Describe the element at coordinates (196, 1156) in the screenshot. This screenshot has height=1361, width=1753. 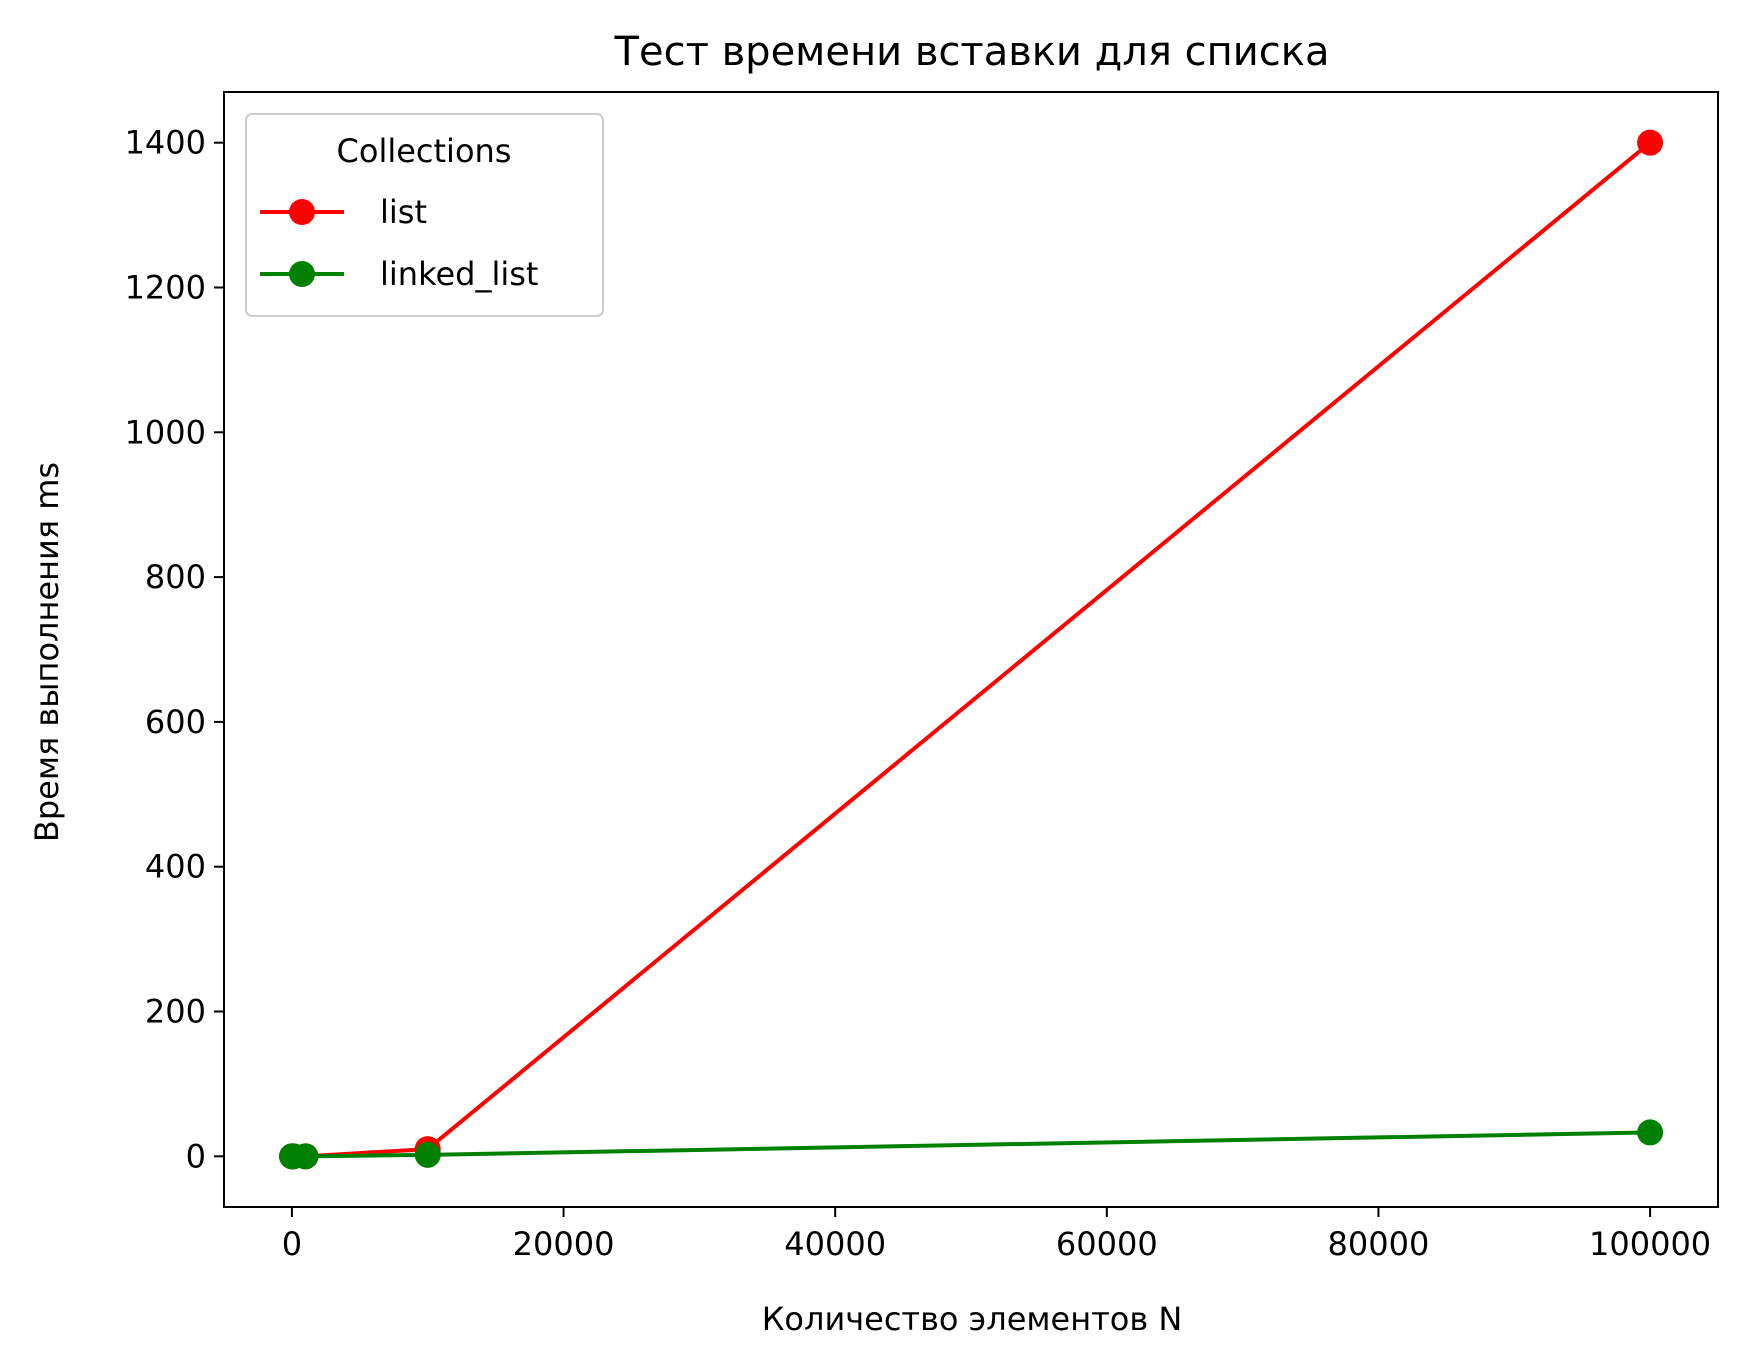
I see `y-tick-label: 0` at that location.